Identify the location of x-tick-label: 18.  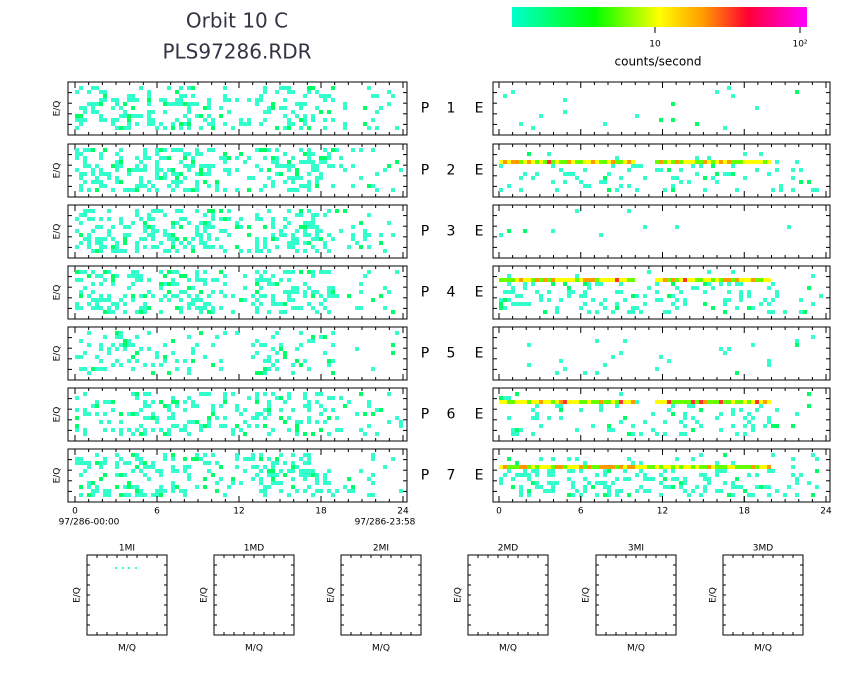
(321, 512).